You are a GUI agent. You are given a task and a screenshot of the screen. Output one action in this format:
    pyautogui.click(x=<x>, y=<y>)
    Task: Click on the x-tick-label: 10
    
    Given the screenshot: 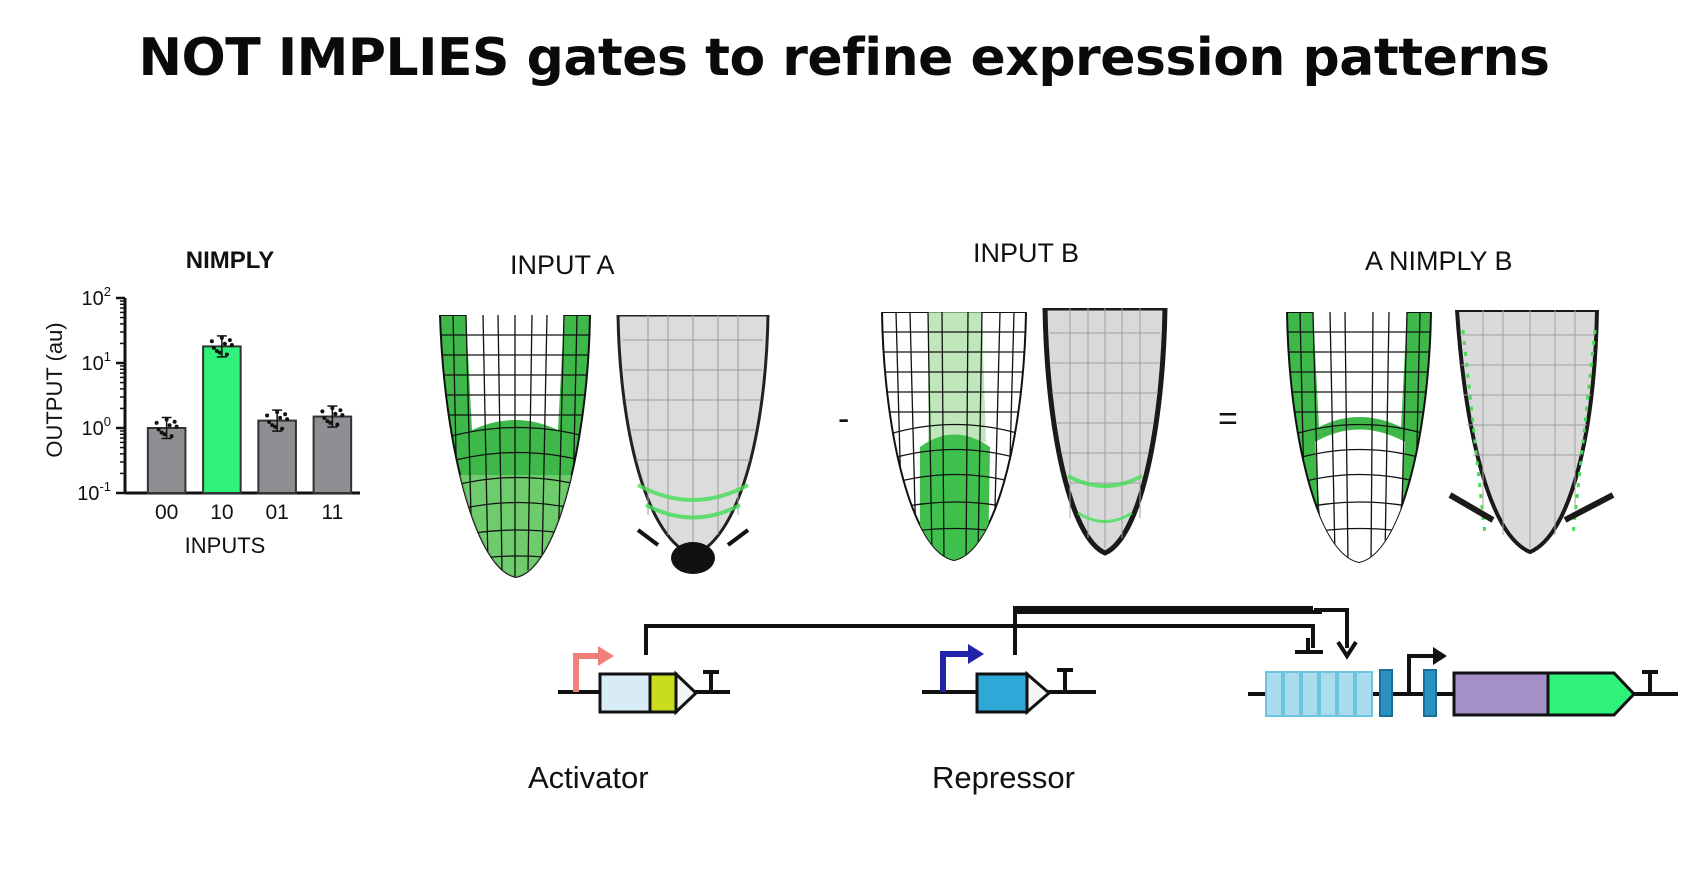 What is the action you would take?
    pyautogui.click(x=221, y=512)
    